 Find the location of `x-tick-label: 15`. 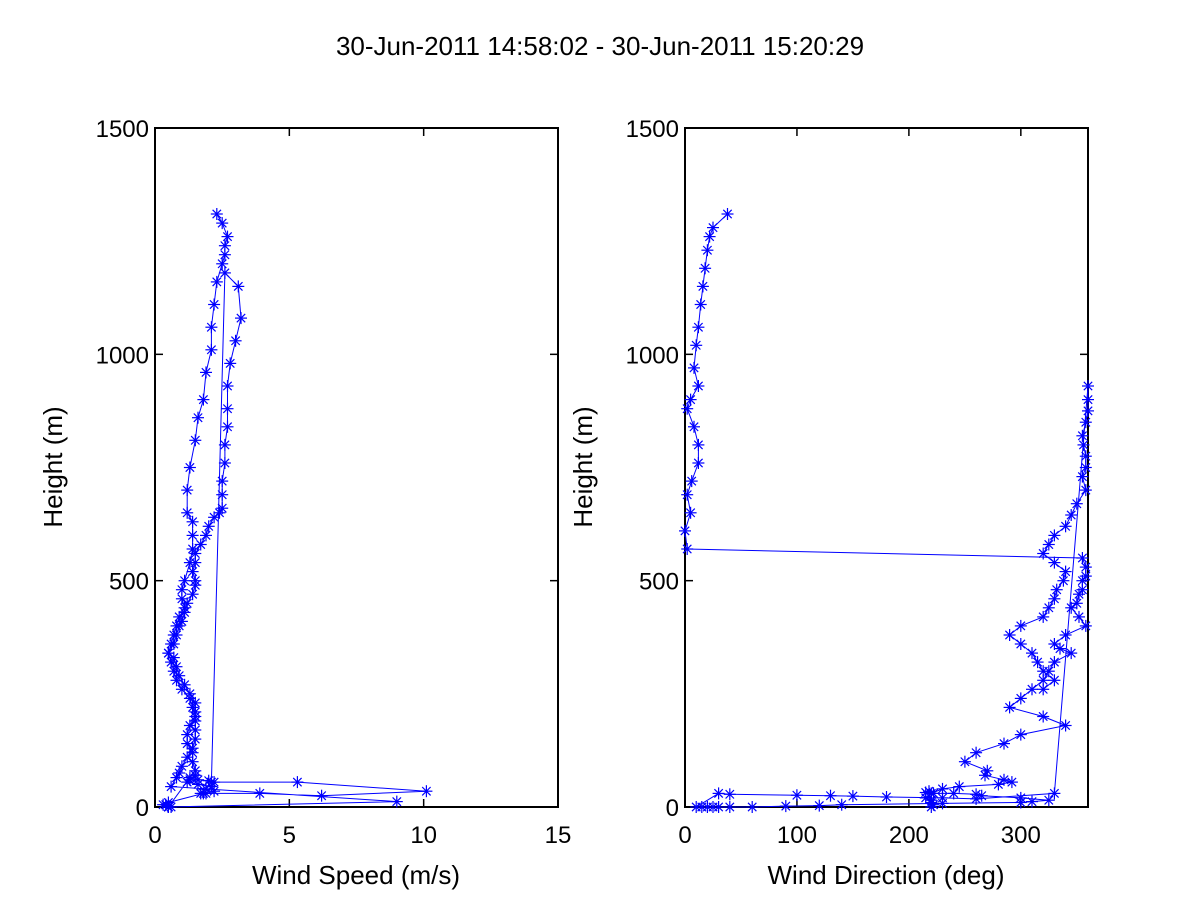

x-tick-label: 15 is located at coordinates (558, 835).